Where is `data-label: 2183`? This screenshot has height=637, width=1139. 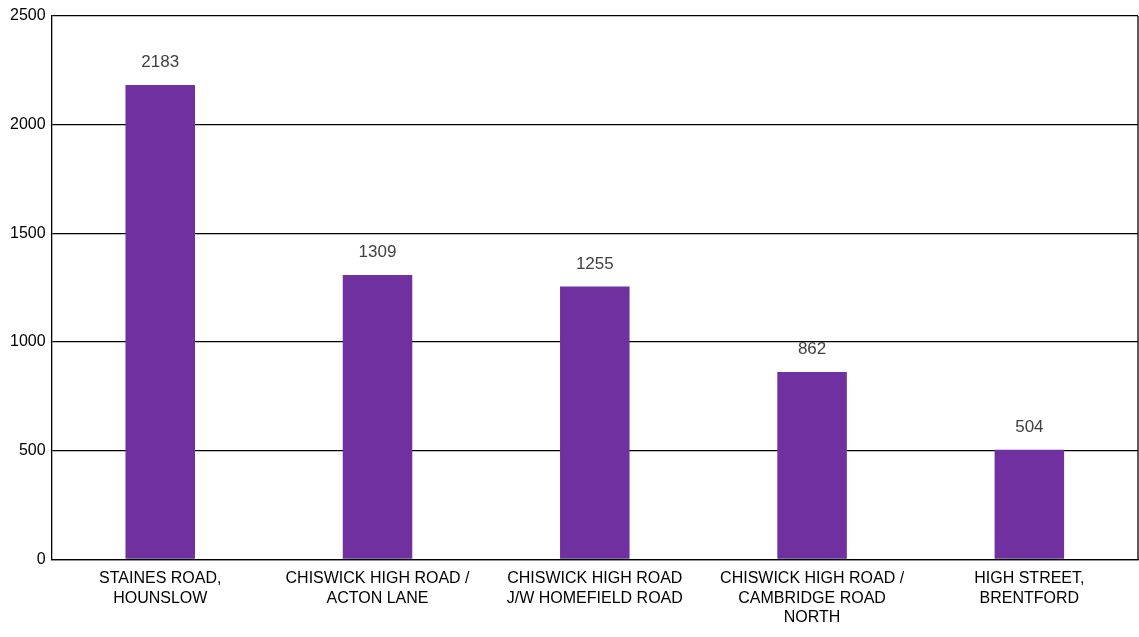
data-label: 2183 is located at coordinates (160, 62).